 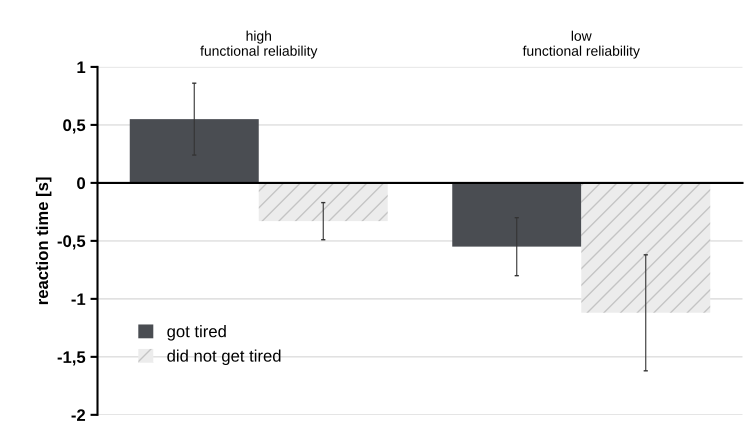 What do you see at coordinates (581, 44) in the screenshot?
I see `x-tick-label: low functional reliability` at bounding box center [581, 44].